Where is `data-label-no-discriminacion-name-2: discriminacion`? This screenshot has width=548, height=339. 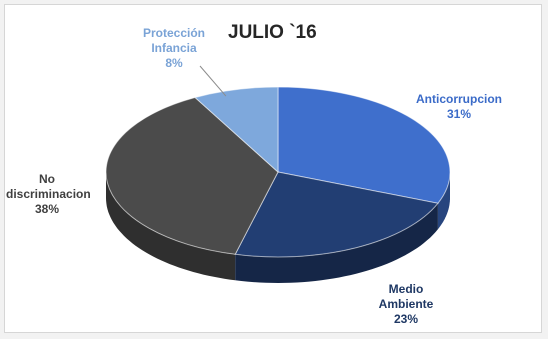 data-label-no-discriminacion-name-2: discriminacion is located at coordinates (48, 194).